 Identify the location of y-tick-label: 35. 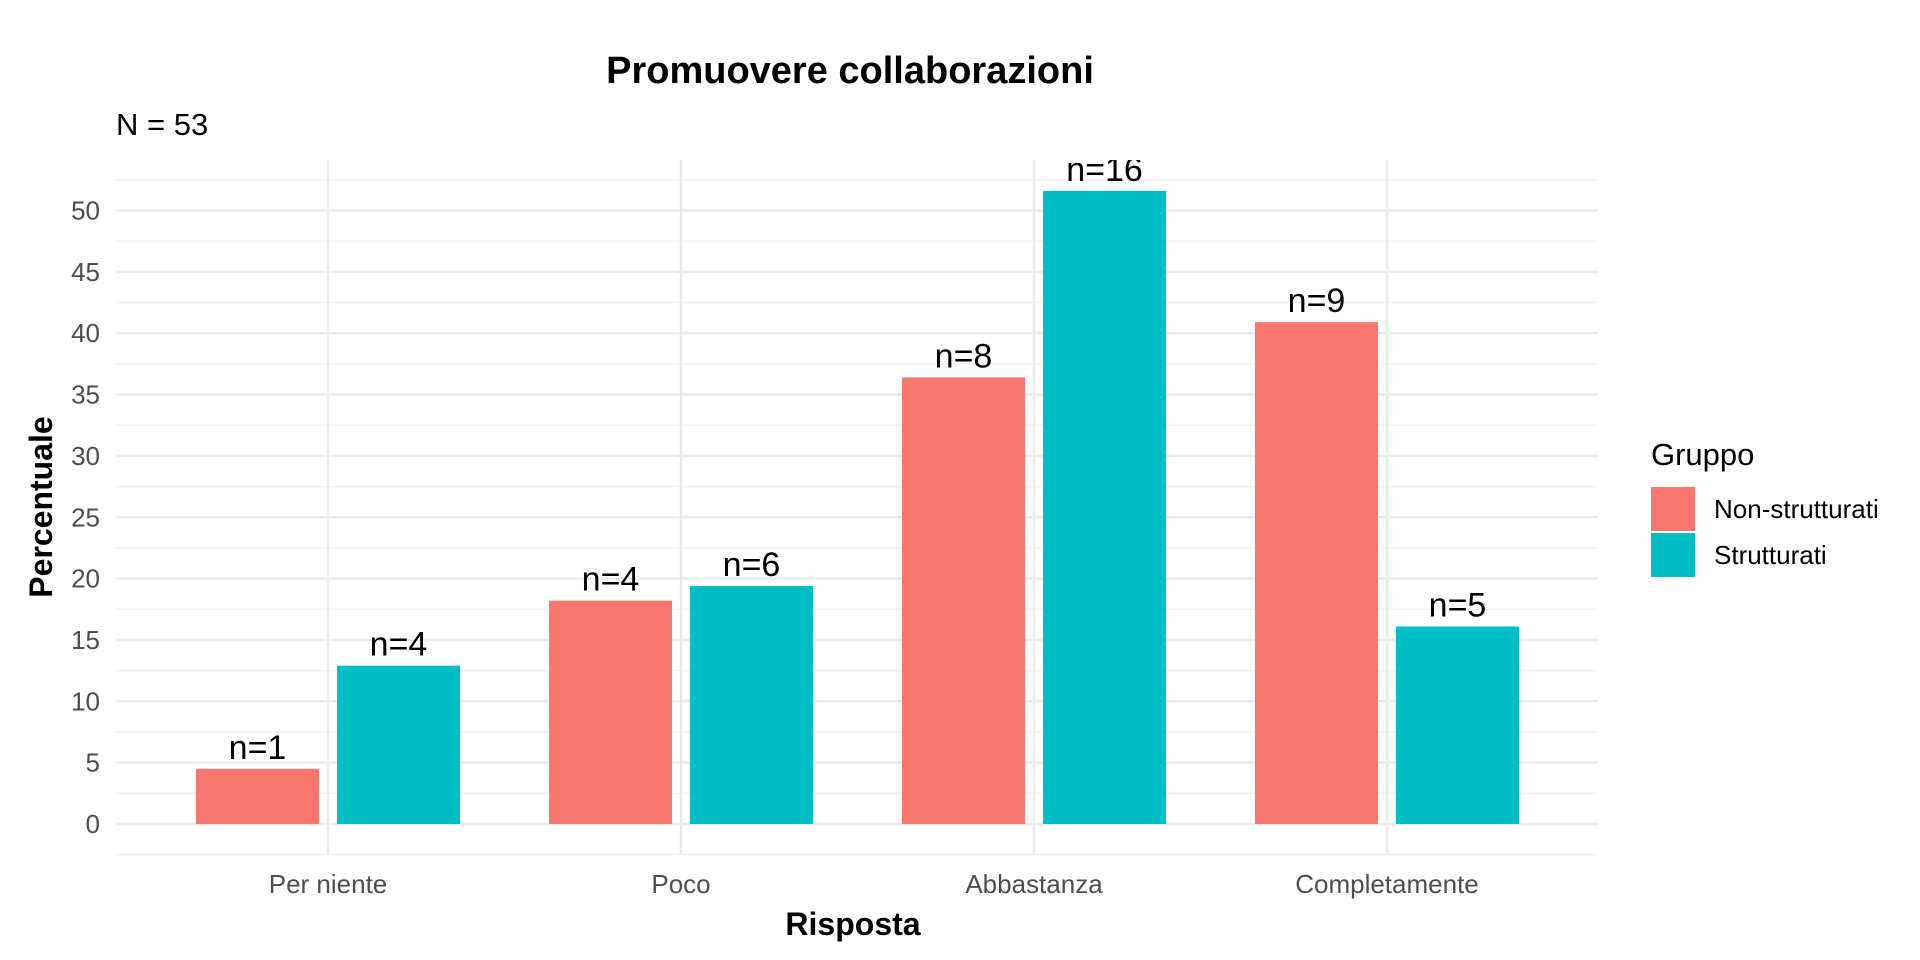
(85, 395).